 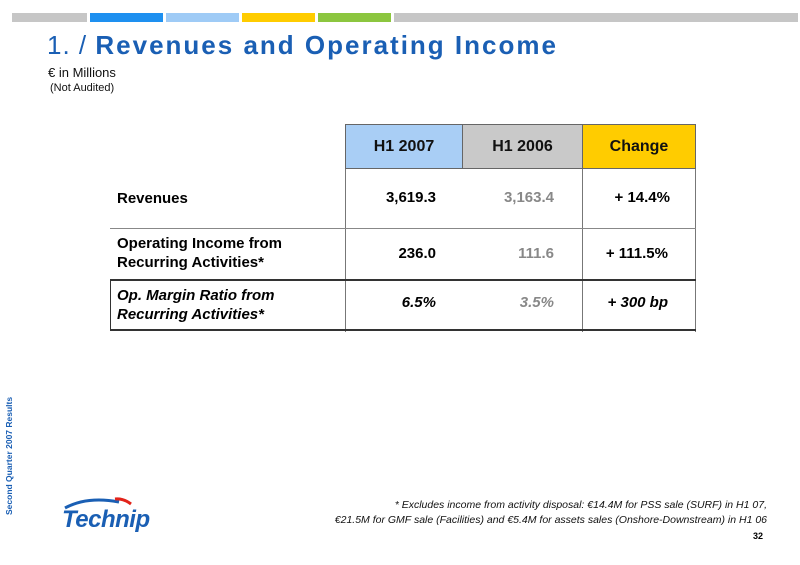 I want to click on revenues-change: + 14.4%, so click(x=642, y=197).